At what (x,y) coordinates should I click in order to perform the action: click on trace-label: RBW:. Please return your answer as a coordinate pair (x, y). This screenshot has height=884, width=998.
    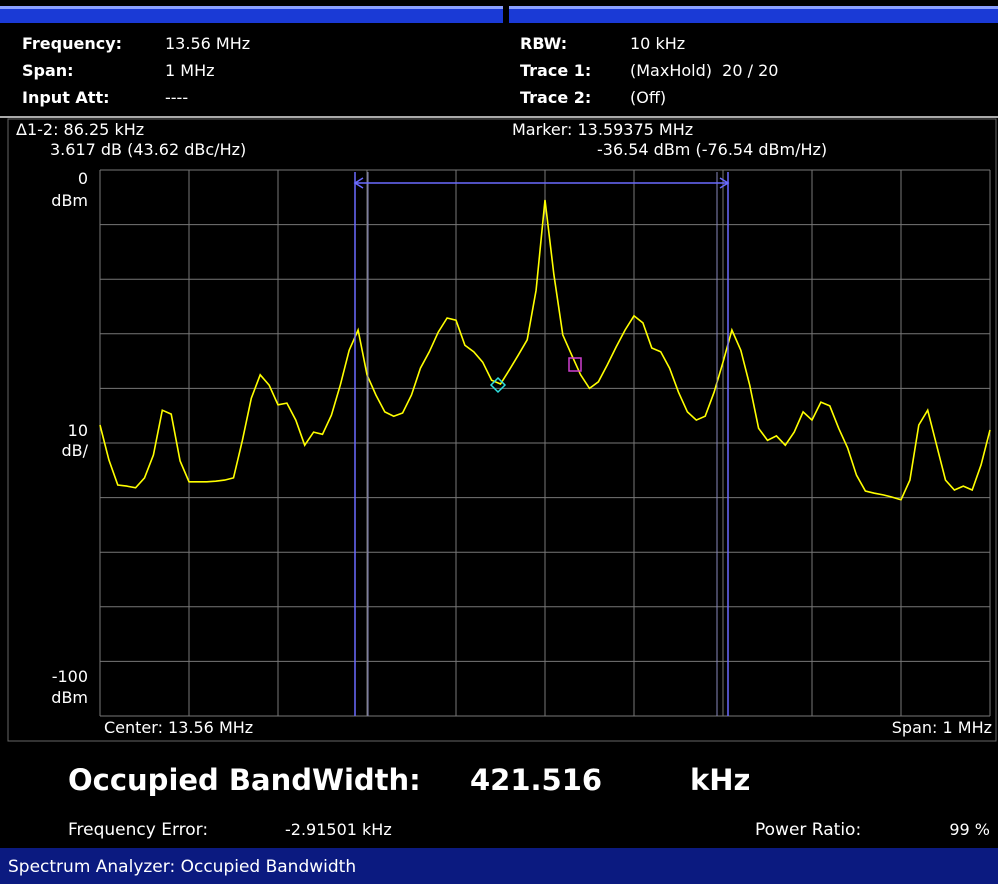
    Looking at the image, I should click on (543, 43).